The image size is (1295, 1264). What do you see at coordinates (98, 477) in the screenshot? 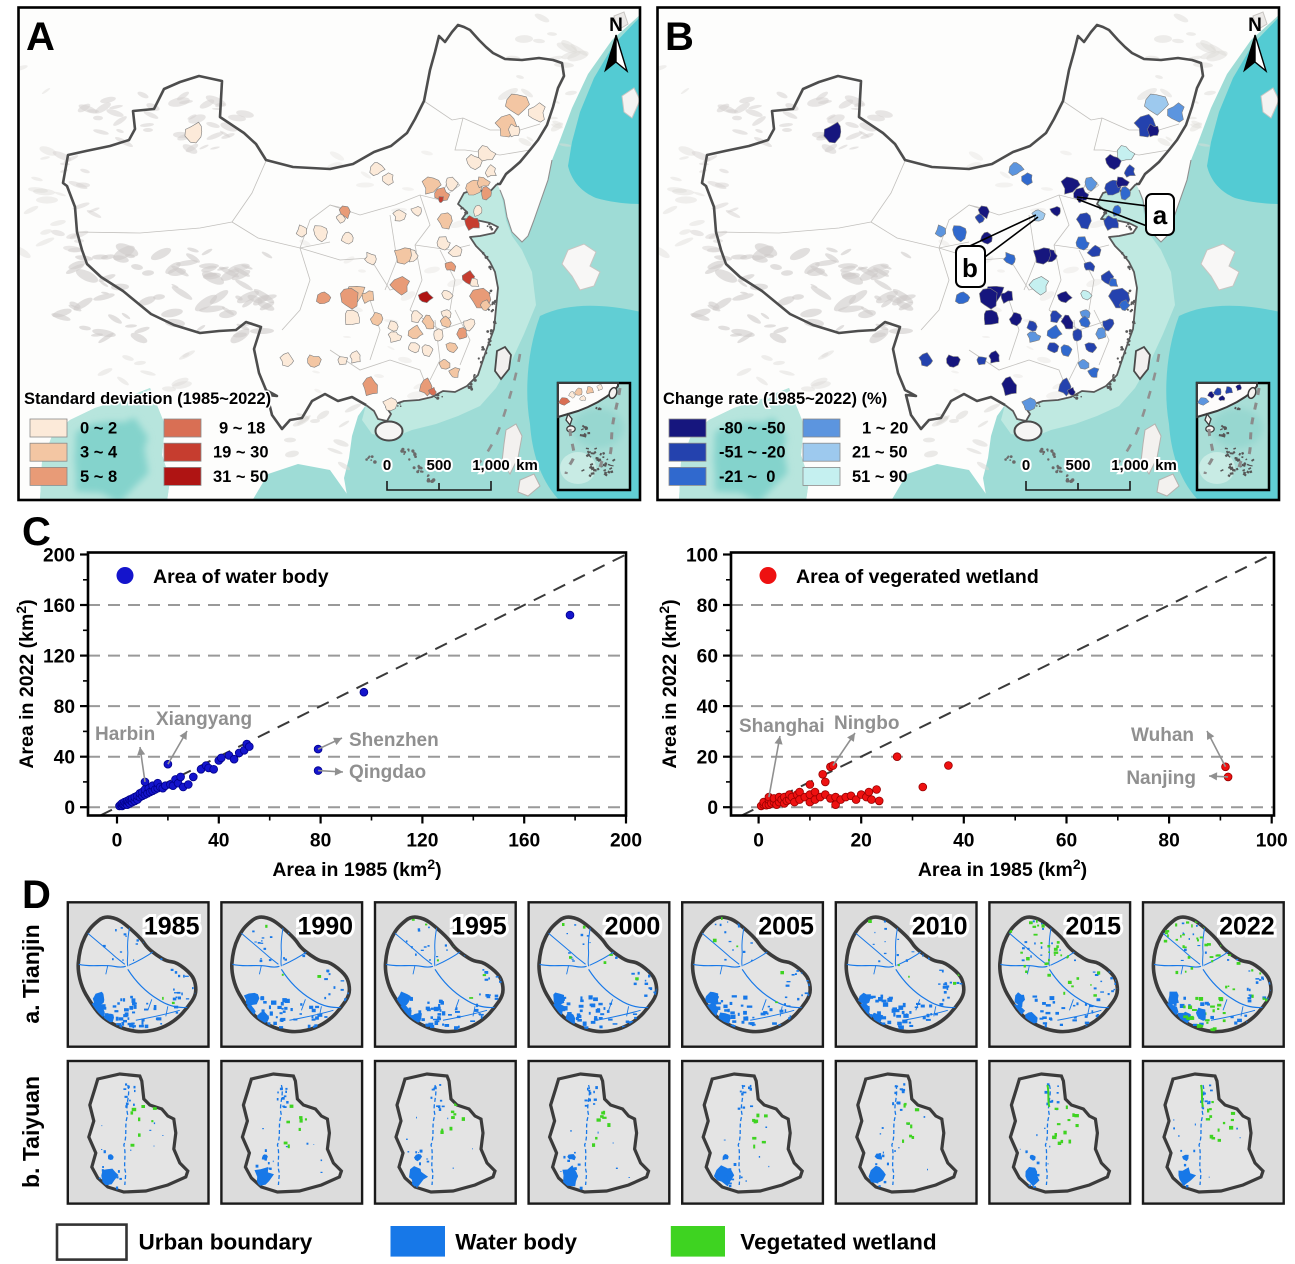
I see `svg-text: 5 ~ 8` at bounding box center [98, 477].